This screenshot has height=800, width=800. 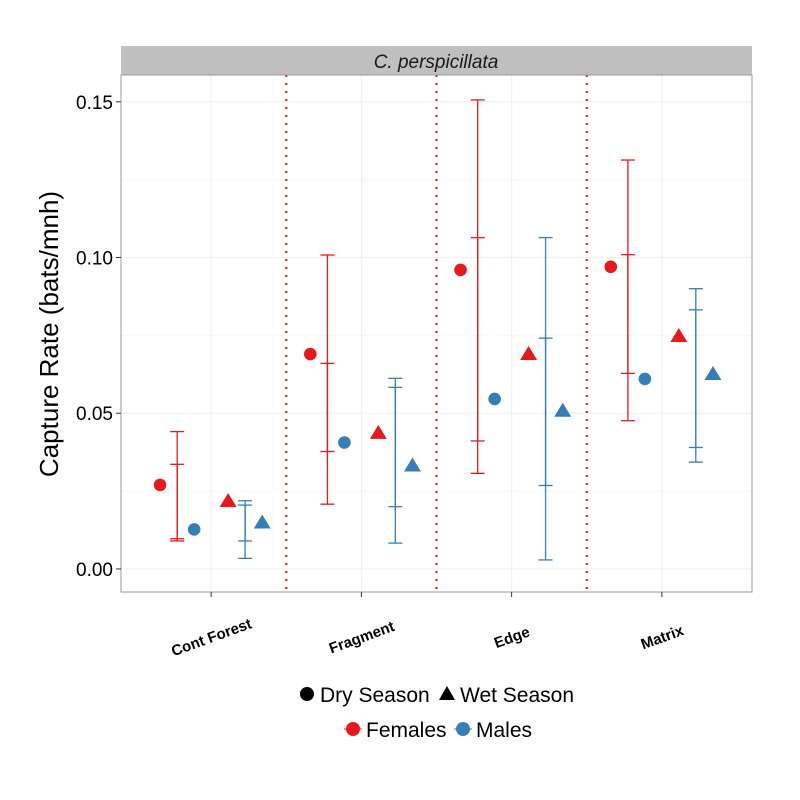 I want to click on y-axis-label: Capture Rate (bats/mnh), so click(x=49, y=334).